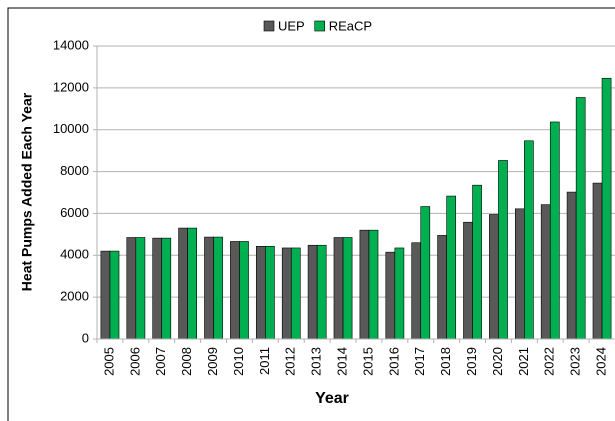 The width and height of the screenshot is (615, 421). I want to click on x-tick-label: 2018, so click(445, 361).